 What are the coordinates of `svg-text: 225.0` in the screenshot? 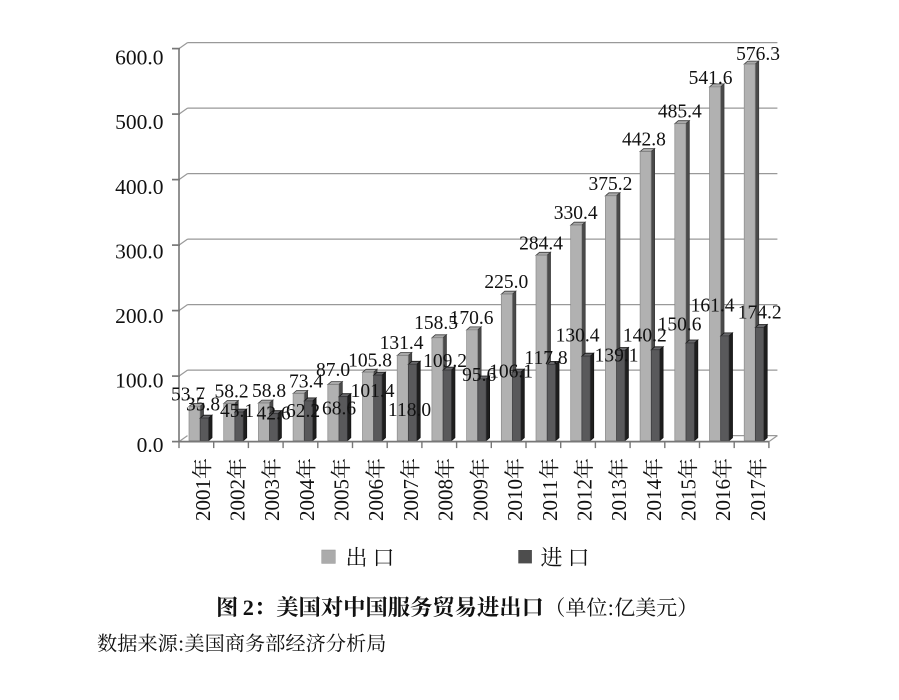 It's located at (506, 282).